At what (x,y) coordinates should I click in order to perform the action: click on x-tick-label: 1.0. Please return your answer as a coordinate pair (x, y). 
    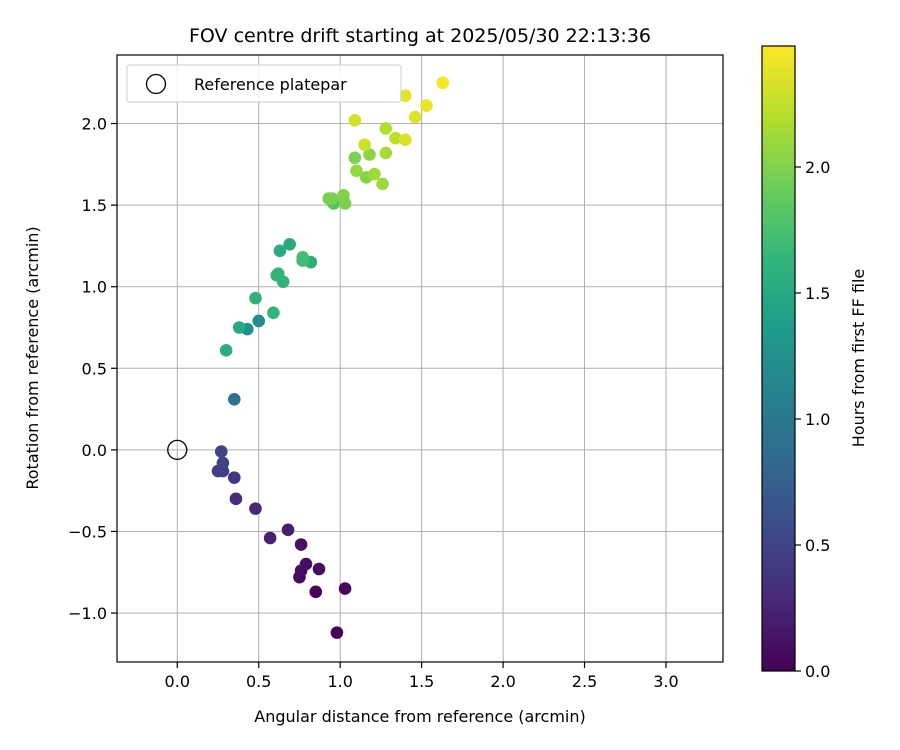
    Looking at the image, I should click on (339, 681).